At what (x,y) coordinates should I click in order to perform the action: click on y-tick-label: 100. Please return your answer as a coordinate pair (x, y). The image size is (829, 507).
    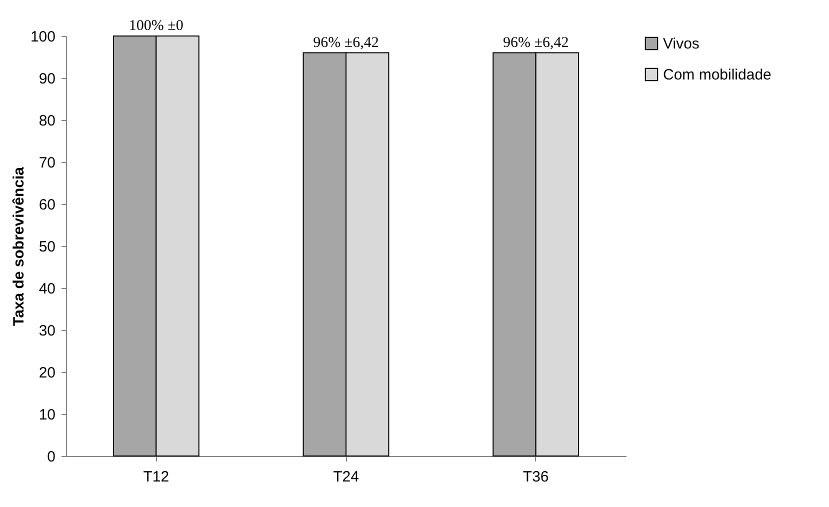
    Looking at the image, I should click on (43, 37).